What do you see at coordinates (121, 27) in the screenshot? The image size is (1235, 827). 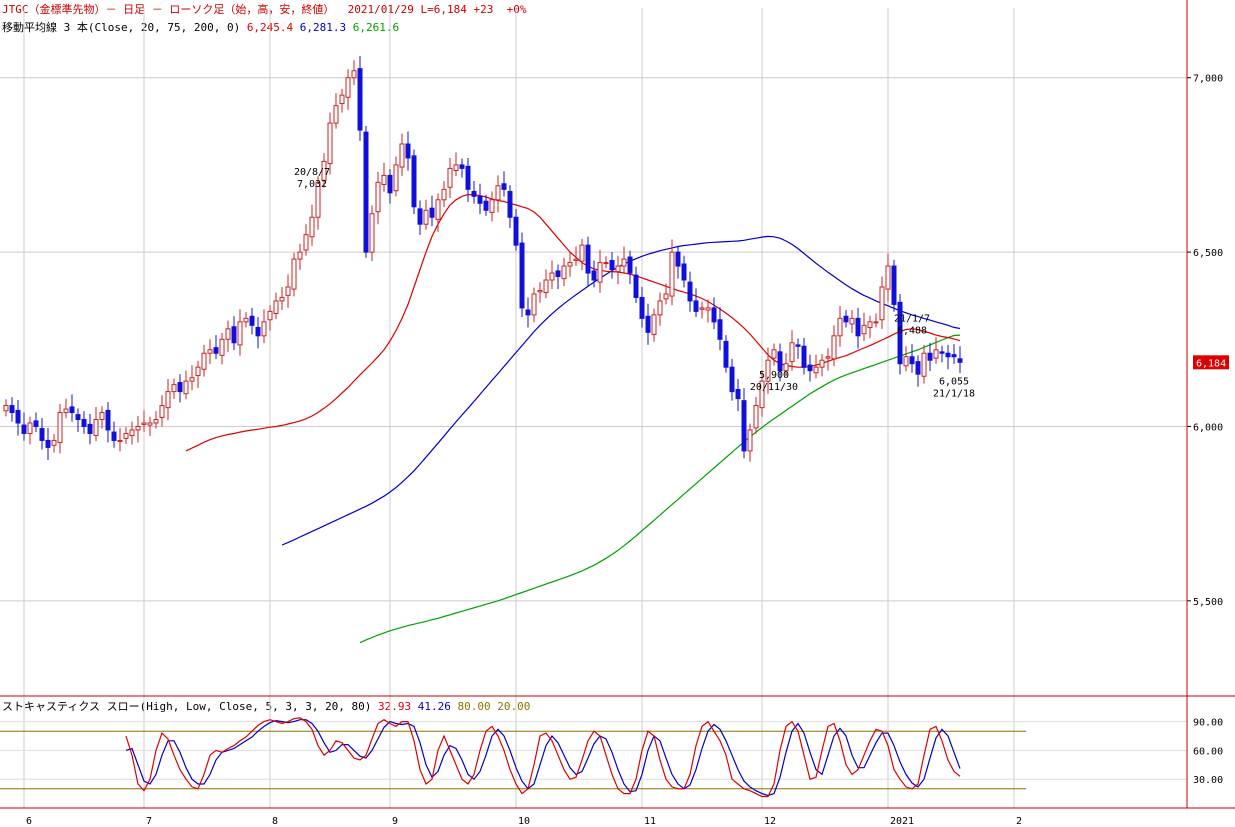 I see `ma-legend-label: 移動平均線 3 本(Close, 20, 75, 200, 0)` at bounding box center [121, 27].